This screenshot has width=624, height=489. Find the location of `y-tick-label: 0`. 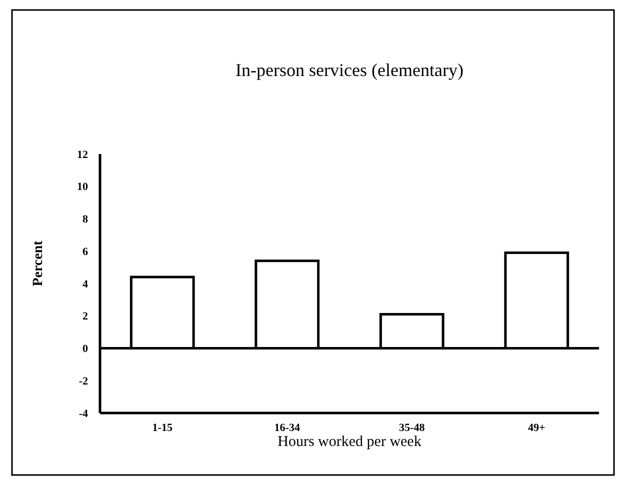

y-tick-label: 0 is located at coordinates (85, 349).